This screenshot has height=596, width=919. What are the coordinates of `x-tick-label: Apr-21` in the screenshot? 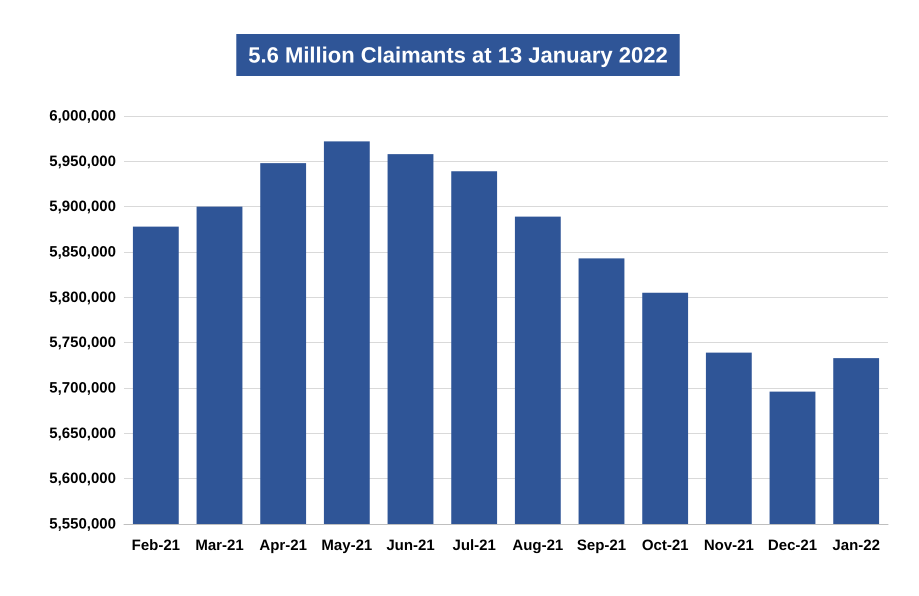 It's located at (283, 545).